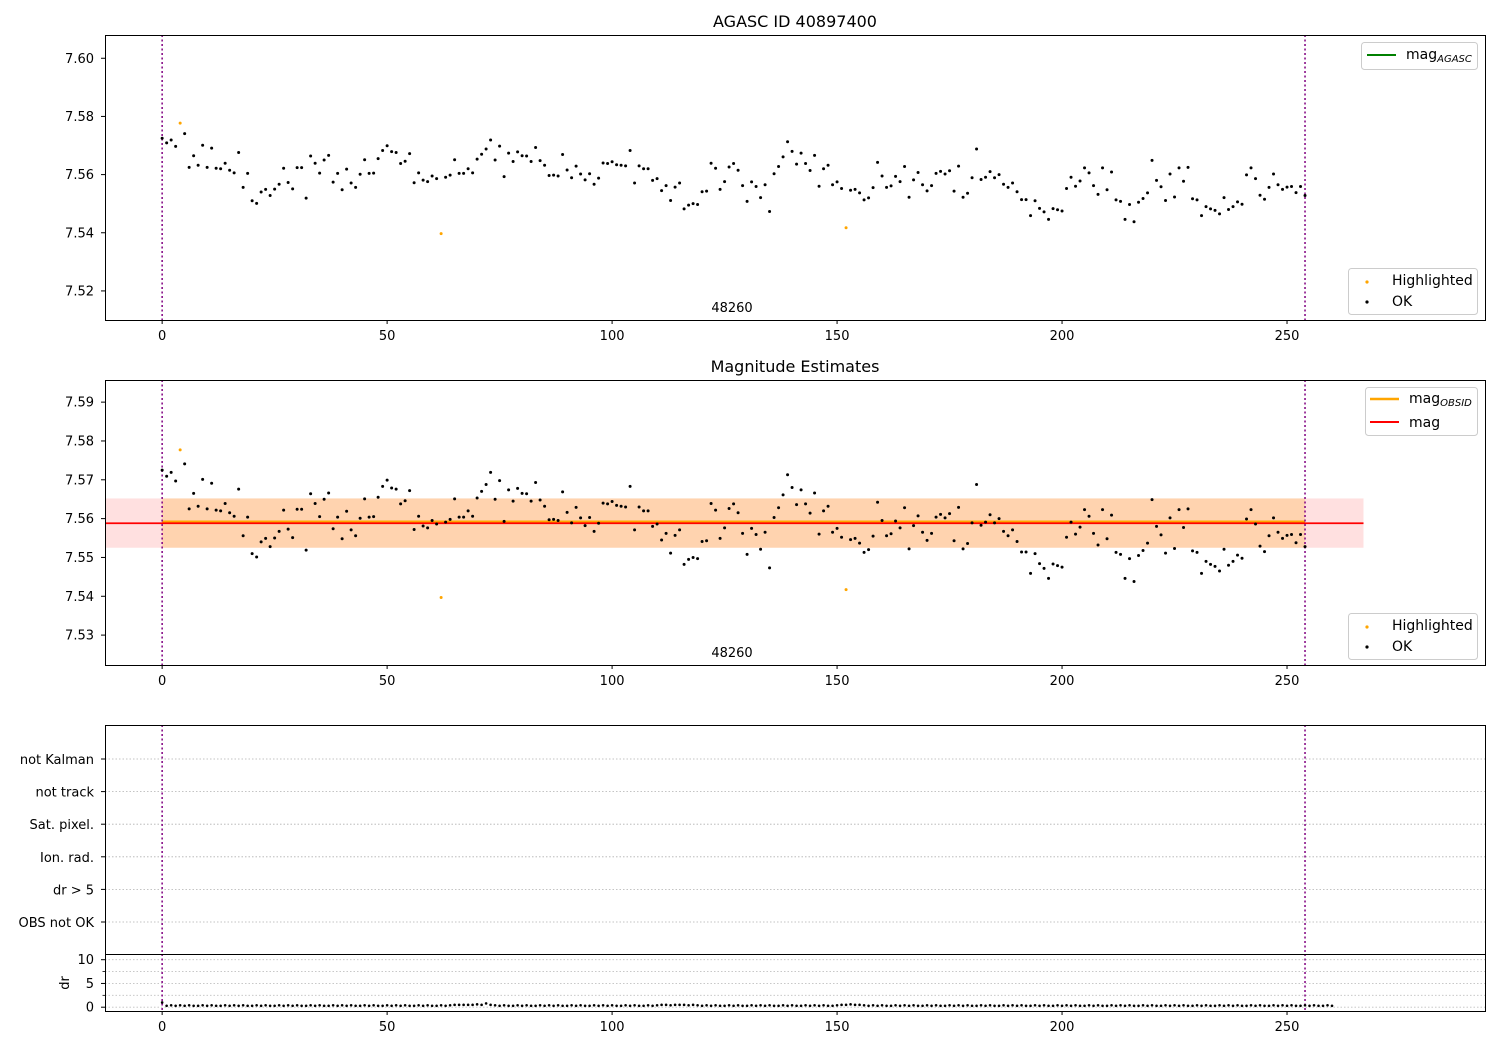  What do you see at coordinates (1367, 282) in the screenshot?
I see `legend-highlighted-marker` at bounding box center [1367, 282].